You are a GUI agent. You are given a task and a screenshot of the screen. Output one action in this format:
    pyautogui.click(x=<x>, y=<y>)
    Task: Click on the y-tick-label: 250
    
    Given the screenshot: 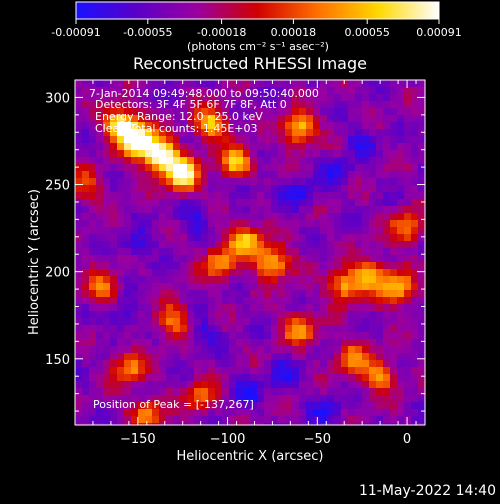 What is the action you would take?
    pyautogui.click(x=57, y=186)
    